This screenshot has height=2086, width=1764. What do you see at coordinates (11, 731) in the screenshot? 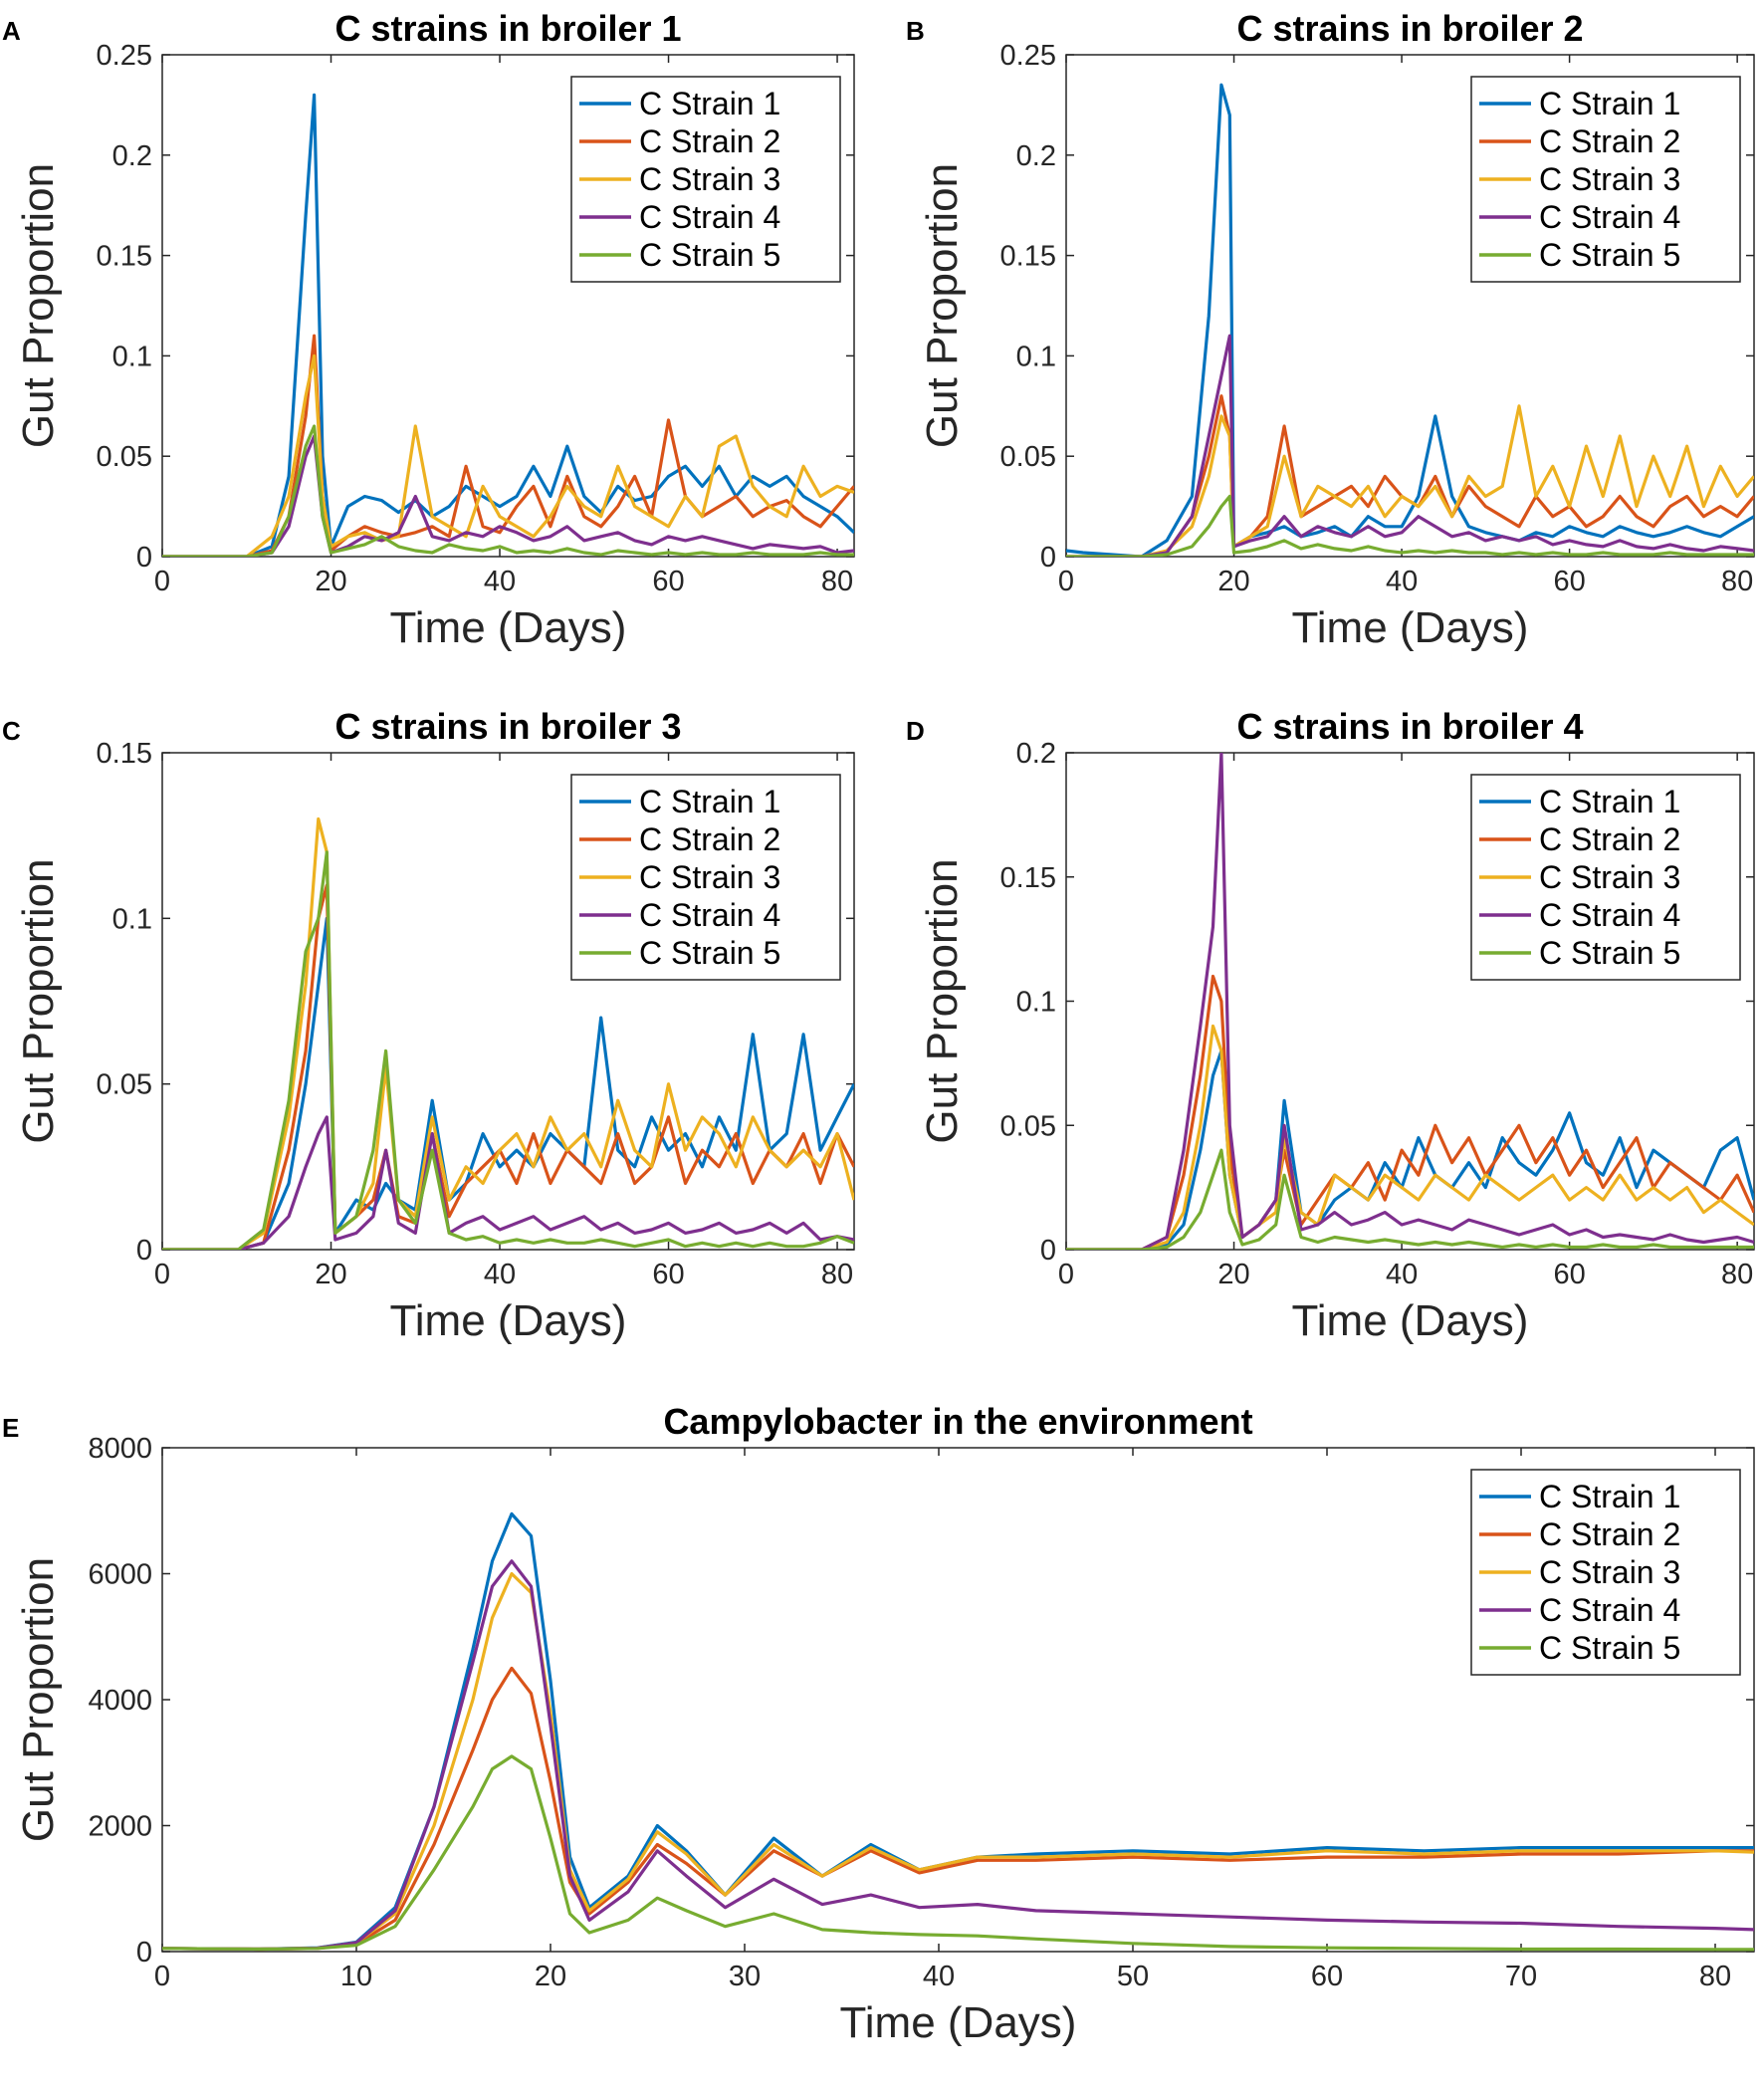
I see `panel-label: C` at bounding box center [11, 731].